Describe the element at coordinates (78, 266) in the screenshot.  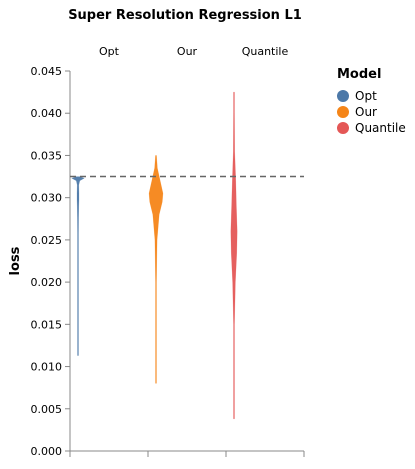
I see `violin-opt` at that location.